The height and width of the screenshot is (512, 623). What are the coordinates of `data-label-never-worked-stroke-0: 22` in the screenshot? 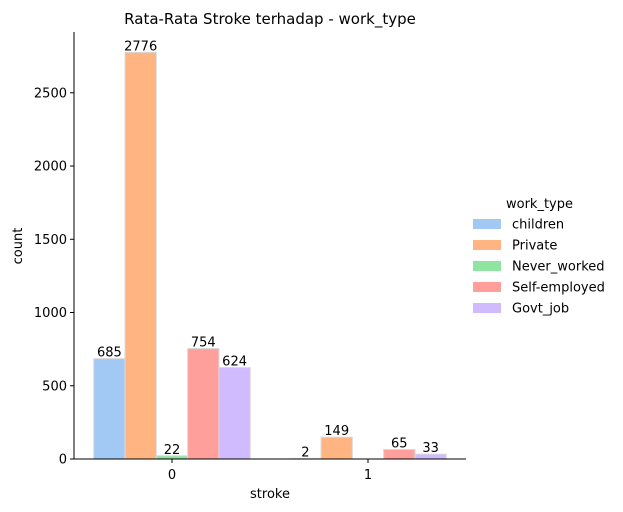 It's located at (172, 450).